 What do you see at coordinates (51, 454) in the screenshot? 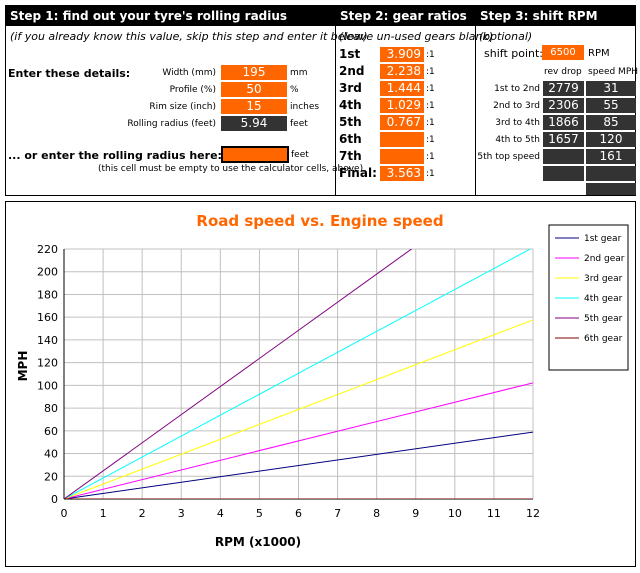
I see `y-tick-label: 40` at bounding box center [51, 454].